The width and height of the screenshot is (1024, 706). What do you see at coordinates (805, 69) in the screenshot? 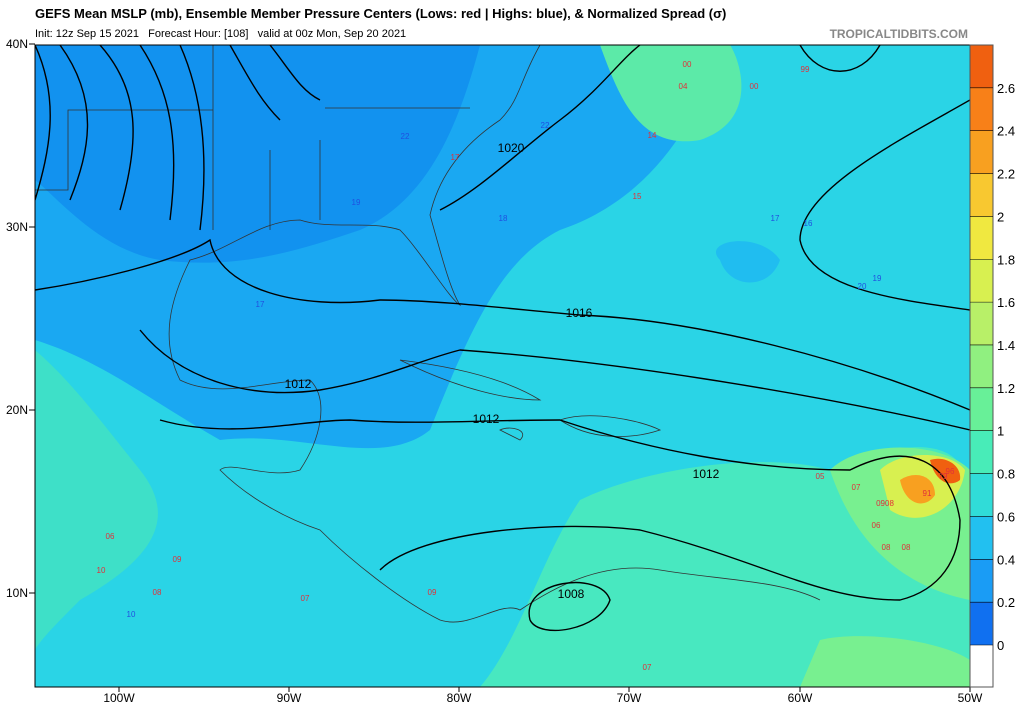
I see `pressure-center: 99` at bounding box center [805, 69].